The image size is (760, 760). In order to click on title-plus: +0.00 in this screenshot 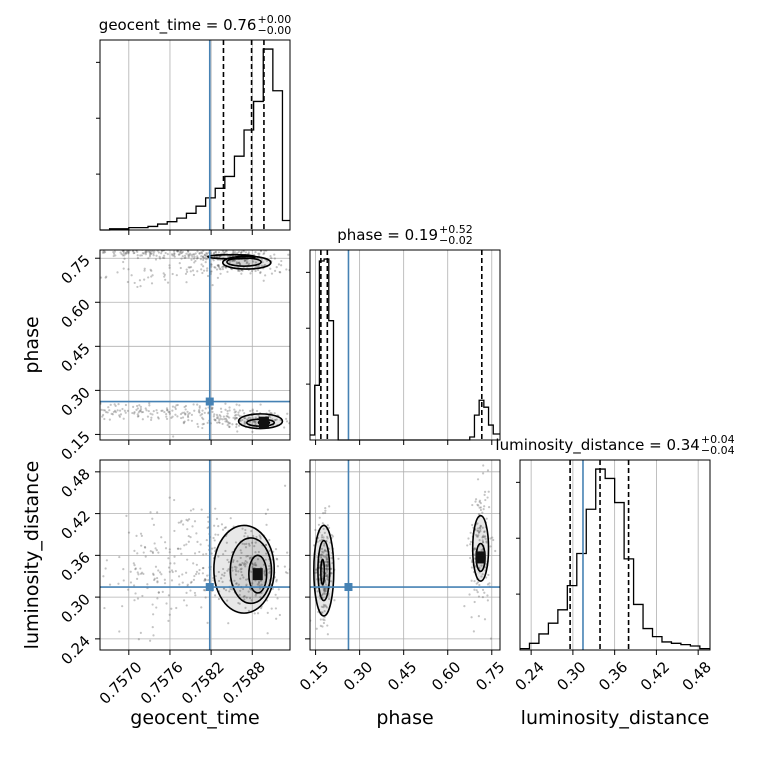, I will do `click(274, 19)`.